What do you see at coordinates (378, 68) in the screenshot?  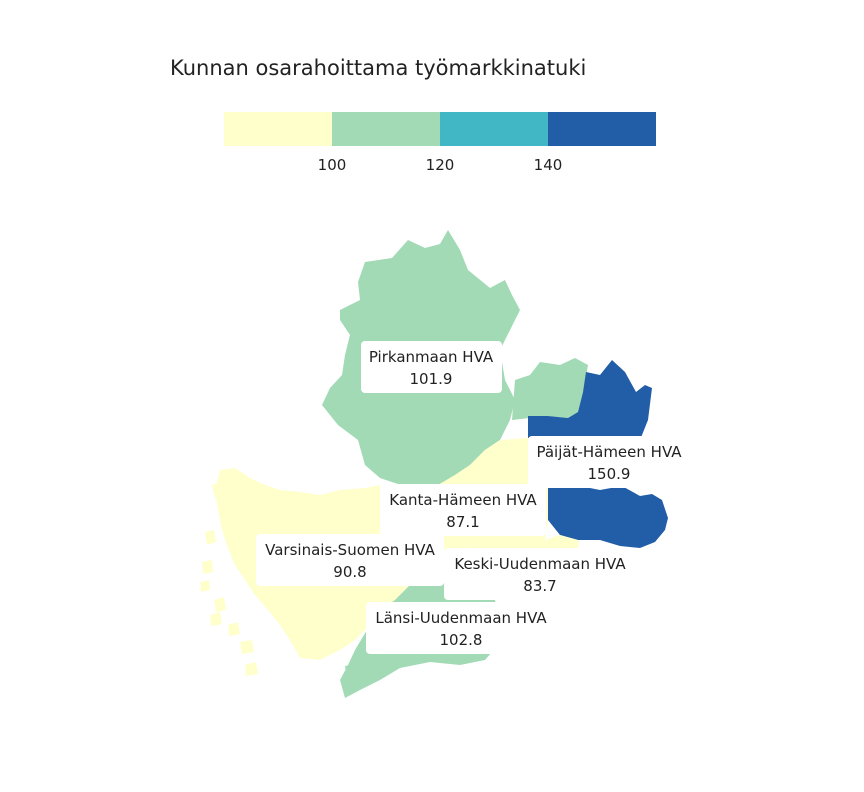 I see `map-title: Kunnan osarahoittama työmarkkinatuki` at bounding box center [378, 68].